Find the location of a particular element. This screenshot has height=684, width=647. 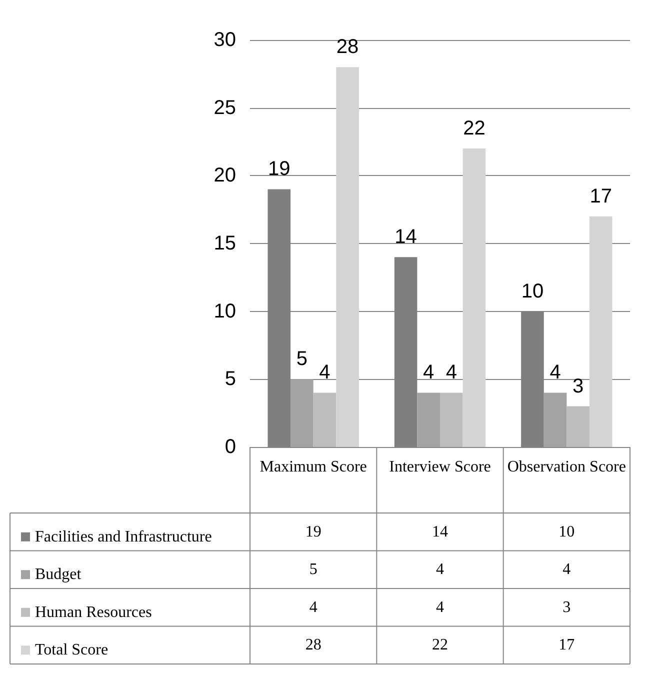

data-label: 22 is located at coordinates (440, 645).